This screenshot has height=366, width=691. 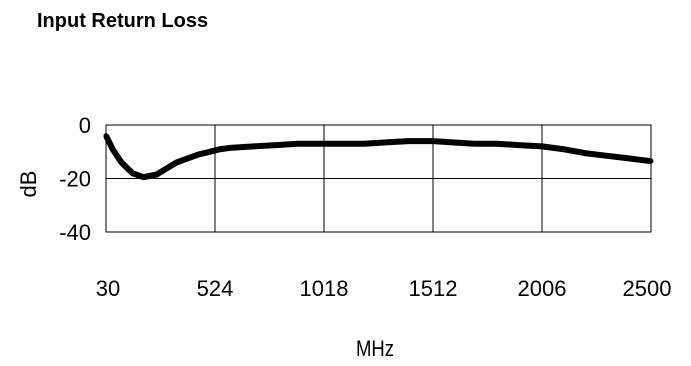 I want to click on chart-title: Input Return Loss, so click(x=123, y=21).